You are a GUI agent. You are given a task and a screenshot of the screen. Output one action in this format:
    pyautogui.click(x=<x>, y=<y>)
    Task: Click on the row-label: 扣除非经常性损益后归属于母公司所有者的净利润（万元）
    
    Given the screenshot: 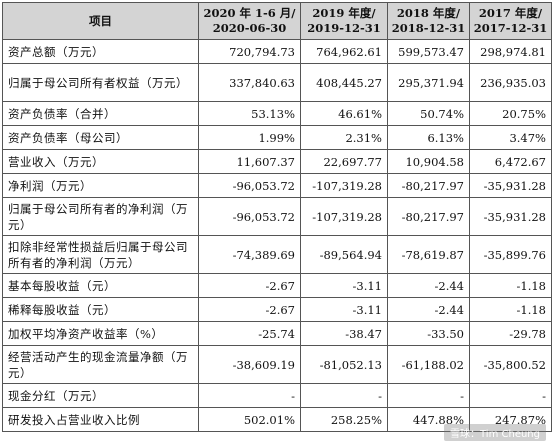 What is the action you would take?
    pyautogui.click(x=100, y=254)
    